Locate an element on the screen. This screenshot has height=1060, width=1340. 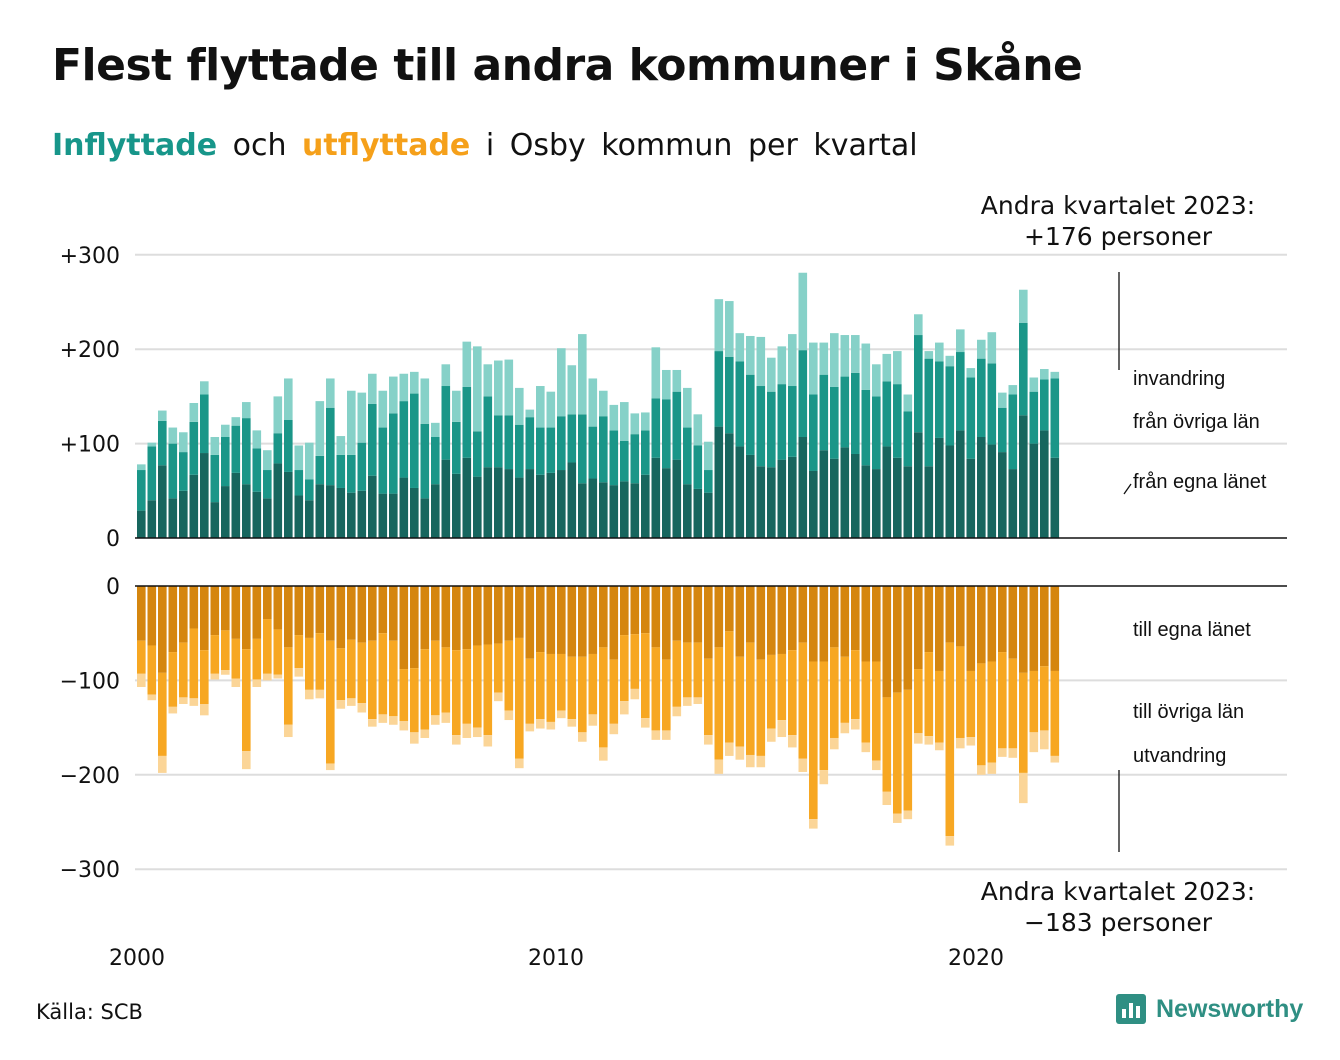
y-tick-label-top: 0 is located at coordinates (113, 539).